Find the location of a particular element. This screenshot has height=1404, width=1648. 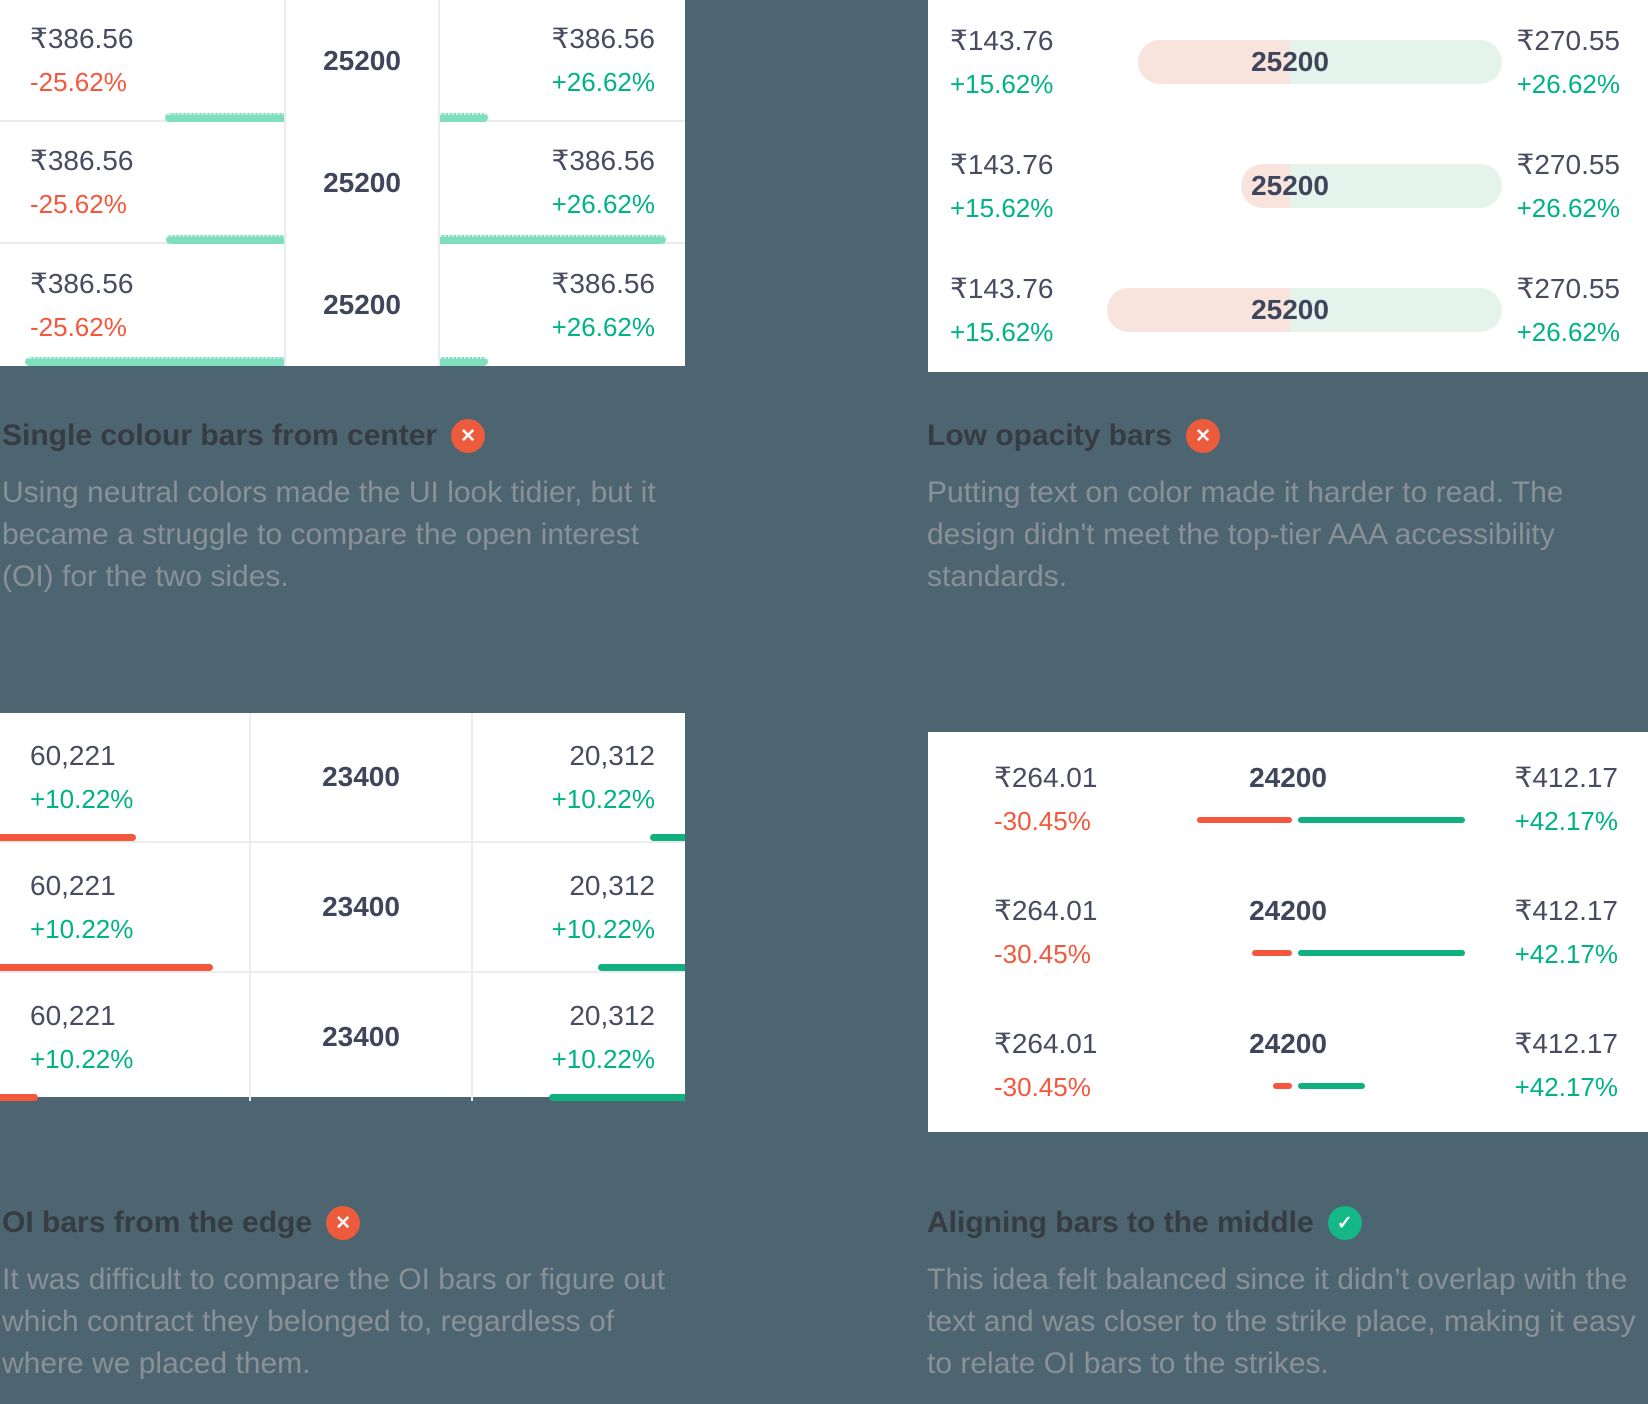

put-change: -25.62% is located at coordinates (78, 327).